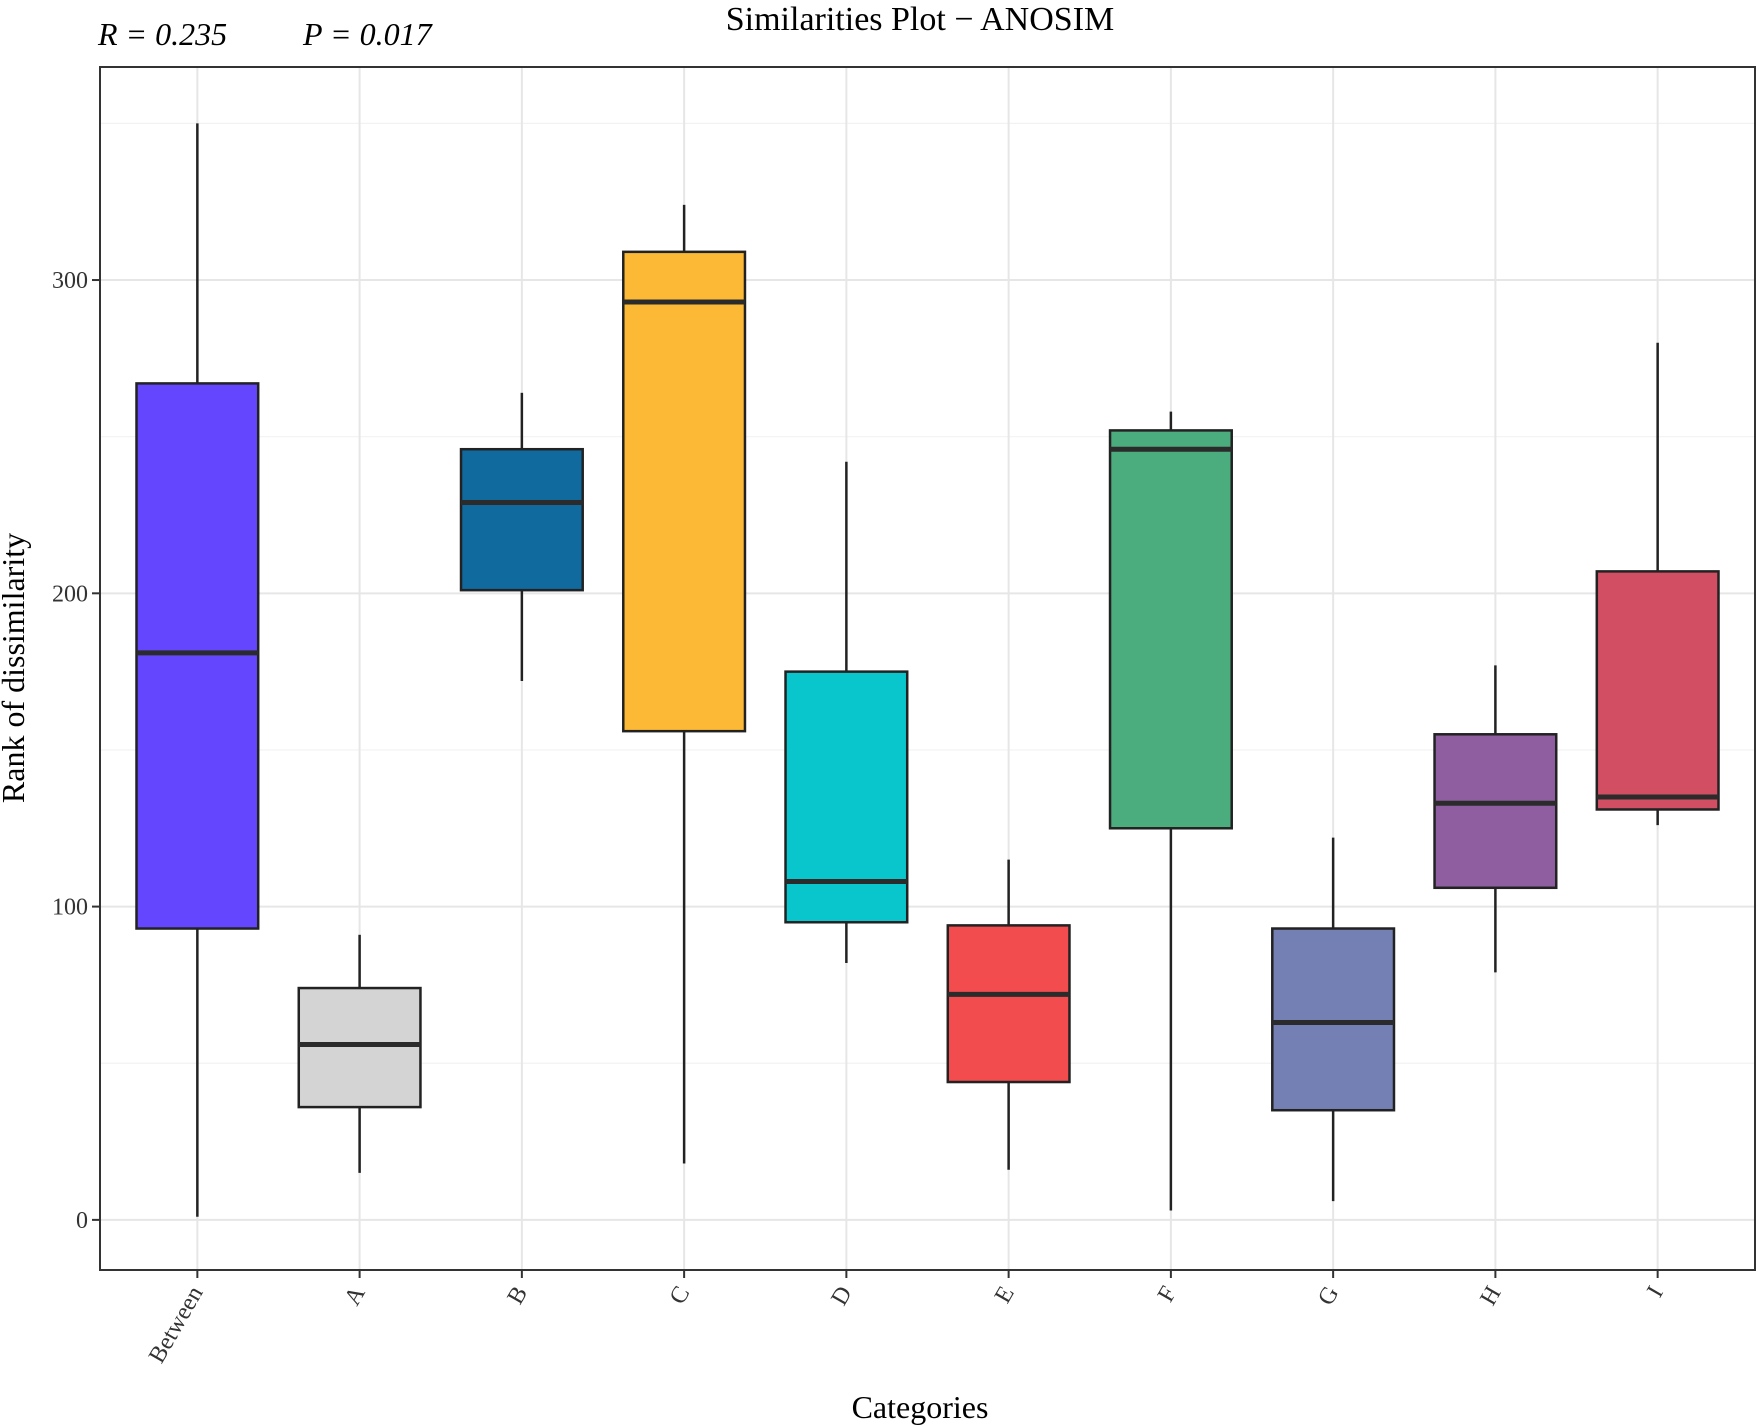 Image resolution: width=1760 pixels, height=1427 pixels. Describe the element at coordinates (841, 1296) in the screenshot. I see `x-tick-label: D` at that location.